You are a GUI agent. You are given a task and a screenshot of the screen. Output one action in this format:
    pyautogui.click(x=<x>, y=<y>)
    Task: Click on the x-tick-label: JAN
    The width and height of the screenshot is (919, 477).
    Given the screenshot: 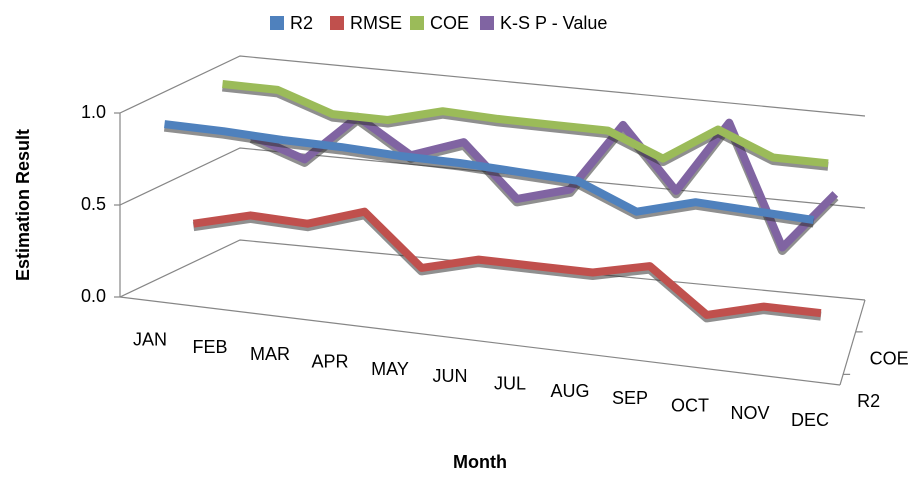 What is the action you would take?
    pyautogui.click(x=150, y=339)
    